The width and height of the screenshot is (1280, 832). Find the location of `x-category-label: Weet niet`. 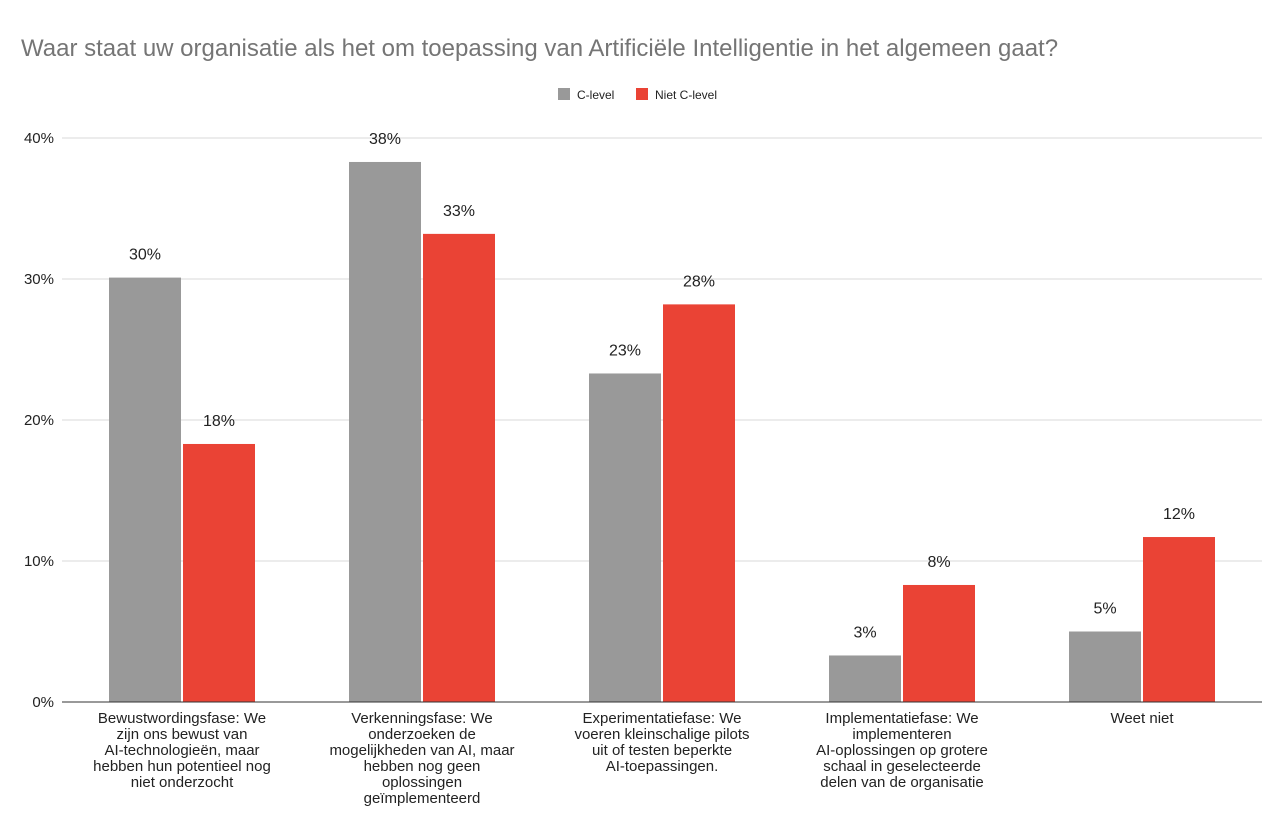

x-category-label: Weet niet is located at coordinates (1142, 718).